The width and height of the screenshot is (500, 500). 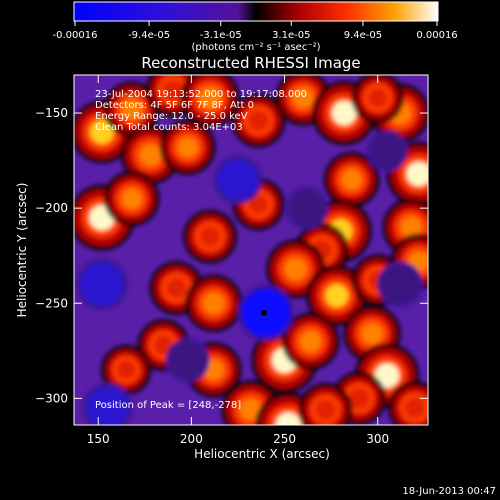 I want to click on x-axis-label: Heliocentric X (arcsec), so click(x=262, y=454).